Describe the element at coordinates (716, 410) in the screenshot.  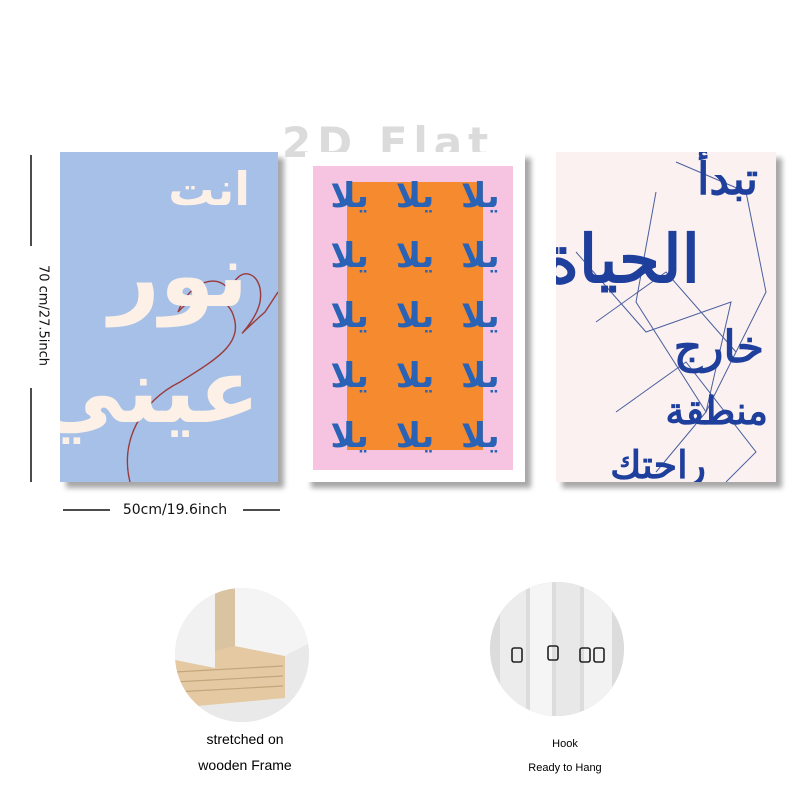
I see `panel3-word-4: منطقة` at that location.